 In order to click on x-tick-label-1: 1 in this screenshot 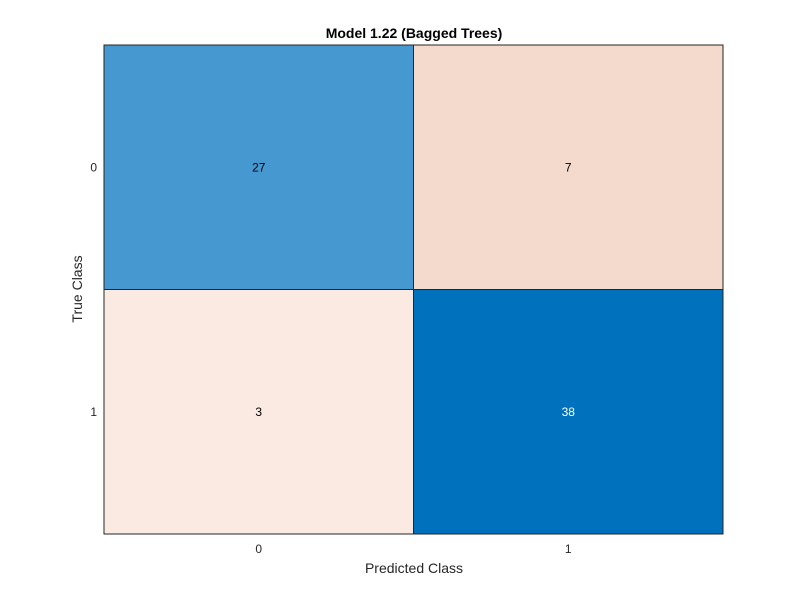, I will do `click(568, 549)`.